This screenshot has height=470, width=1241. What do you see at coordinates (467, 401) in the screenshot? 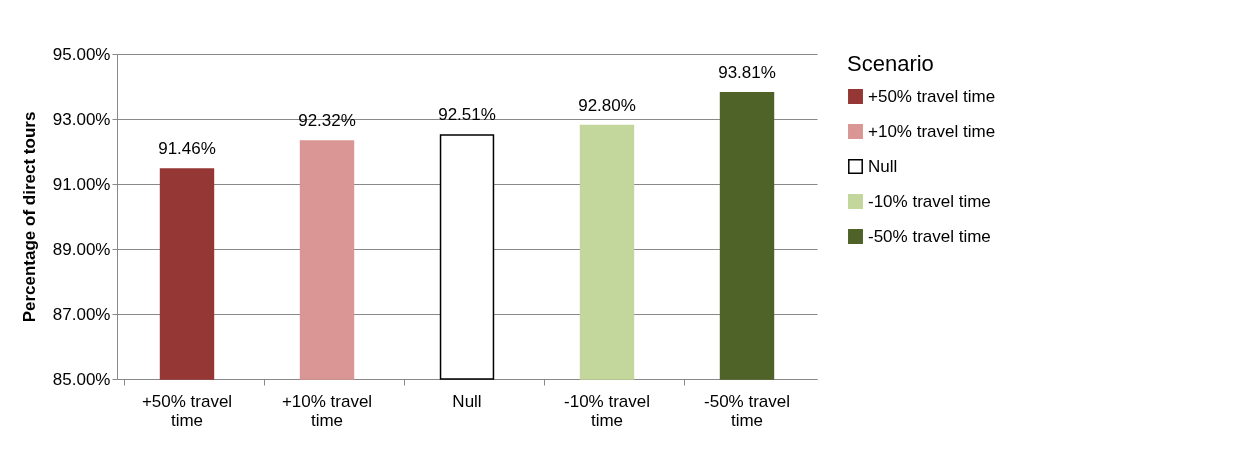
I see `x-tick-label: Null` at bounding box center [467, 401].